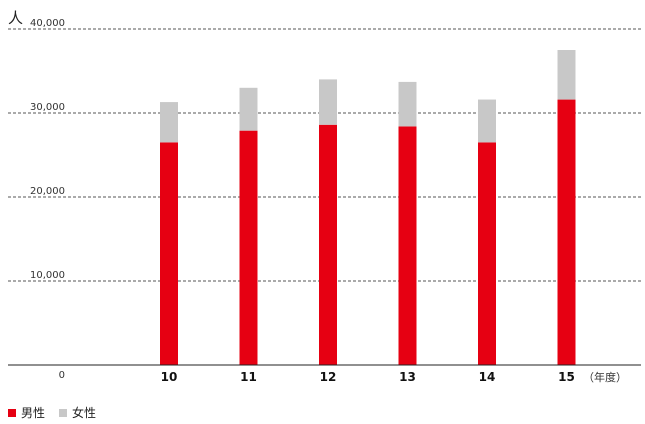 Image resolution: width=645 pixels, height=424 pixels. What do you see at coordinates (33, 413) in the screenshot?
I see `legend-label-male: 男性` at bounding box center [33, 413].